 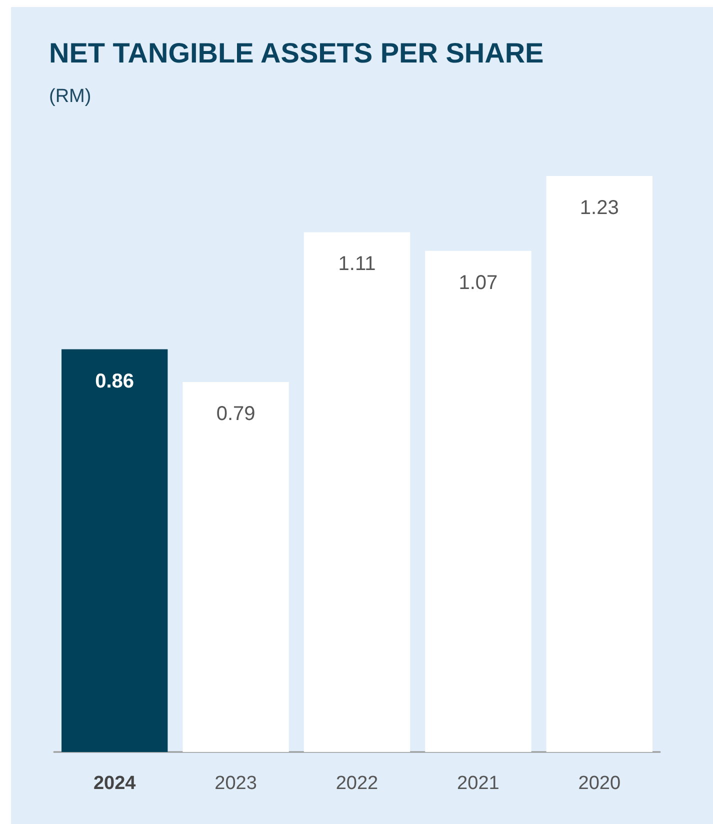 What do you see at coordinates (70, 96) in the screenshot?
I see `chart-subtitle: (RM)` at bounding box center [70, 96].